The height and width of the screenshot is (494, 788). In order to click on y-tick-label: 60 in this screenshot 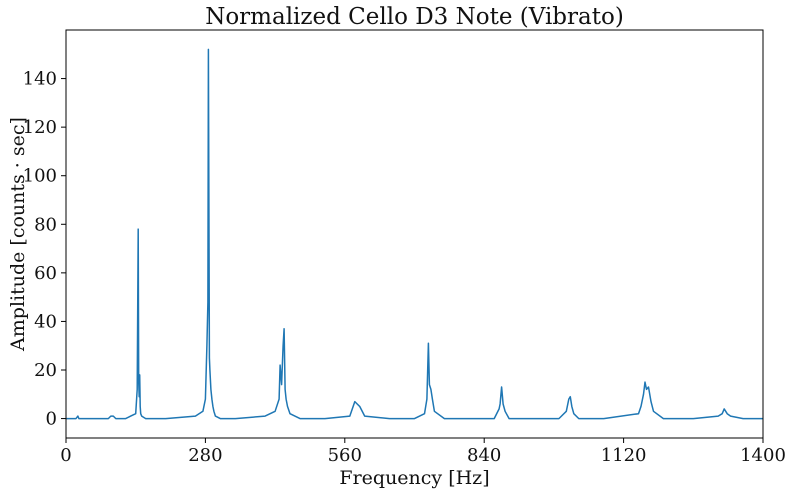, I will do `click(45, 273)`.